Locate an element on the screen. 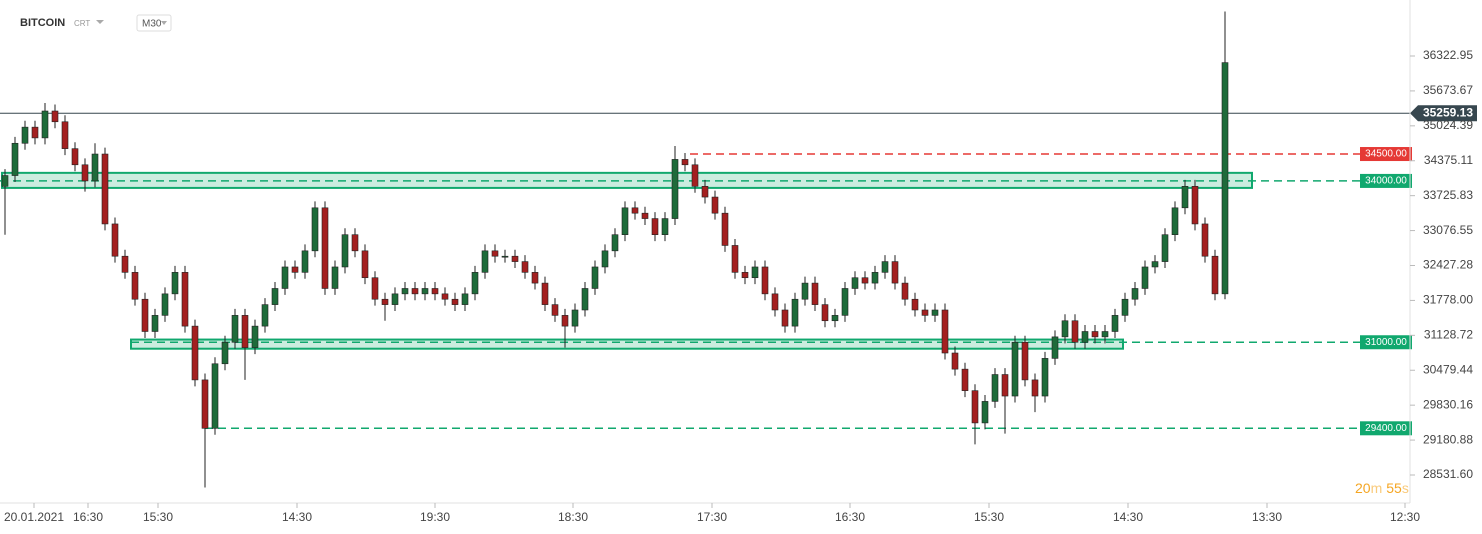  level-label: 29400.00 is located at coordinates (1386, 428).